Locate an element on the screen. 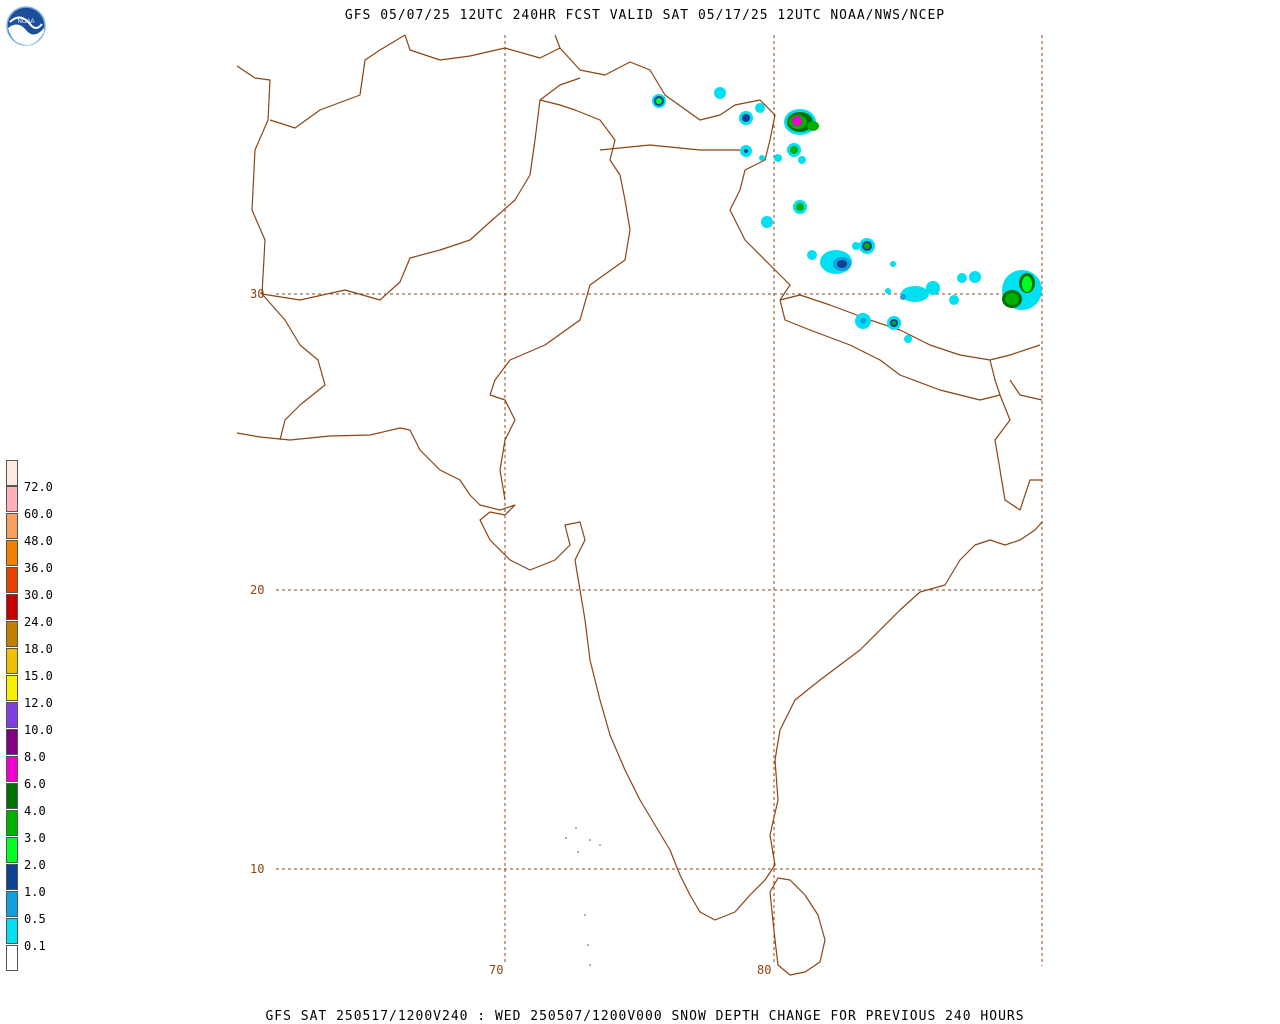  noaa-logo-icon: NOAA is located at coordinates (26, 26).